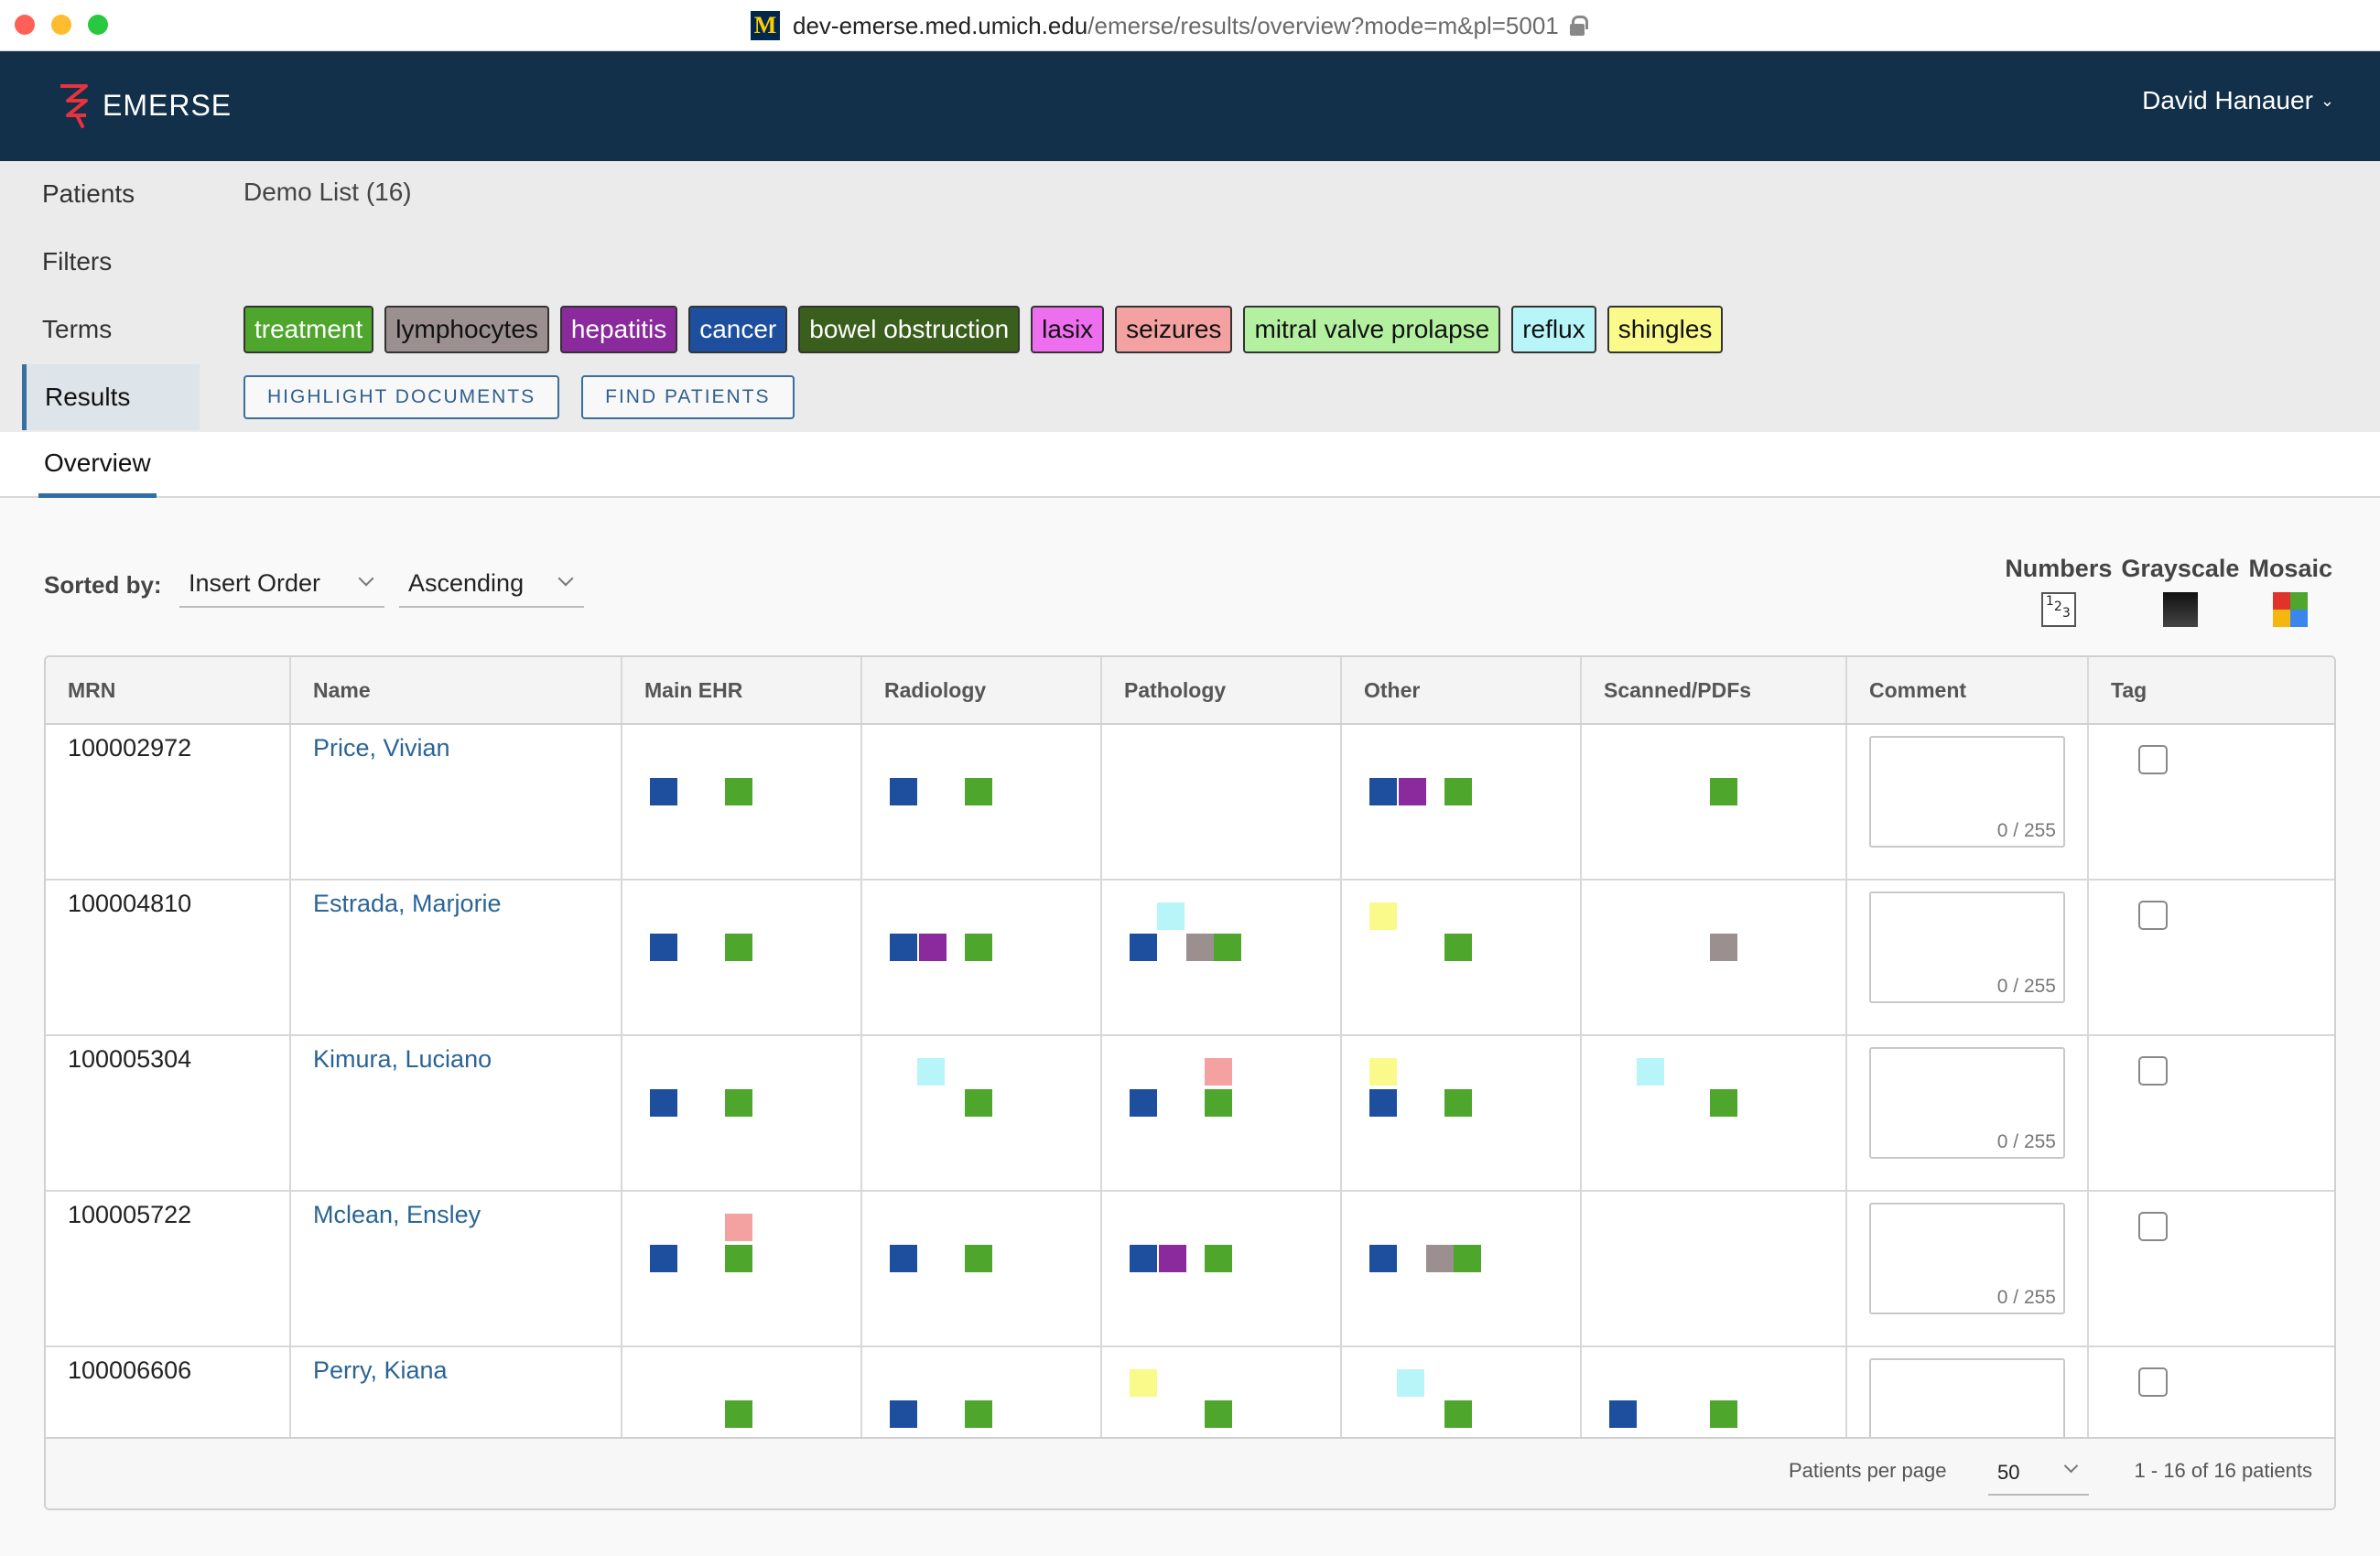 The image size is (2380, 1556). What do you see at coordinates (407, 903) in the screenshot?
I see `patient-name-link: Estrada, Marjorie` at bounding box center [407, 903].